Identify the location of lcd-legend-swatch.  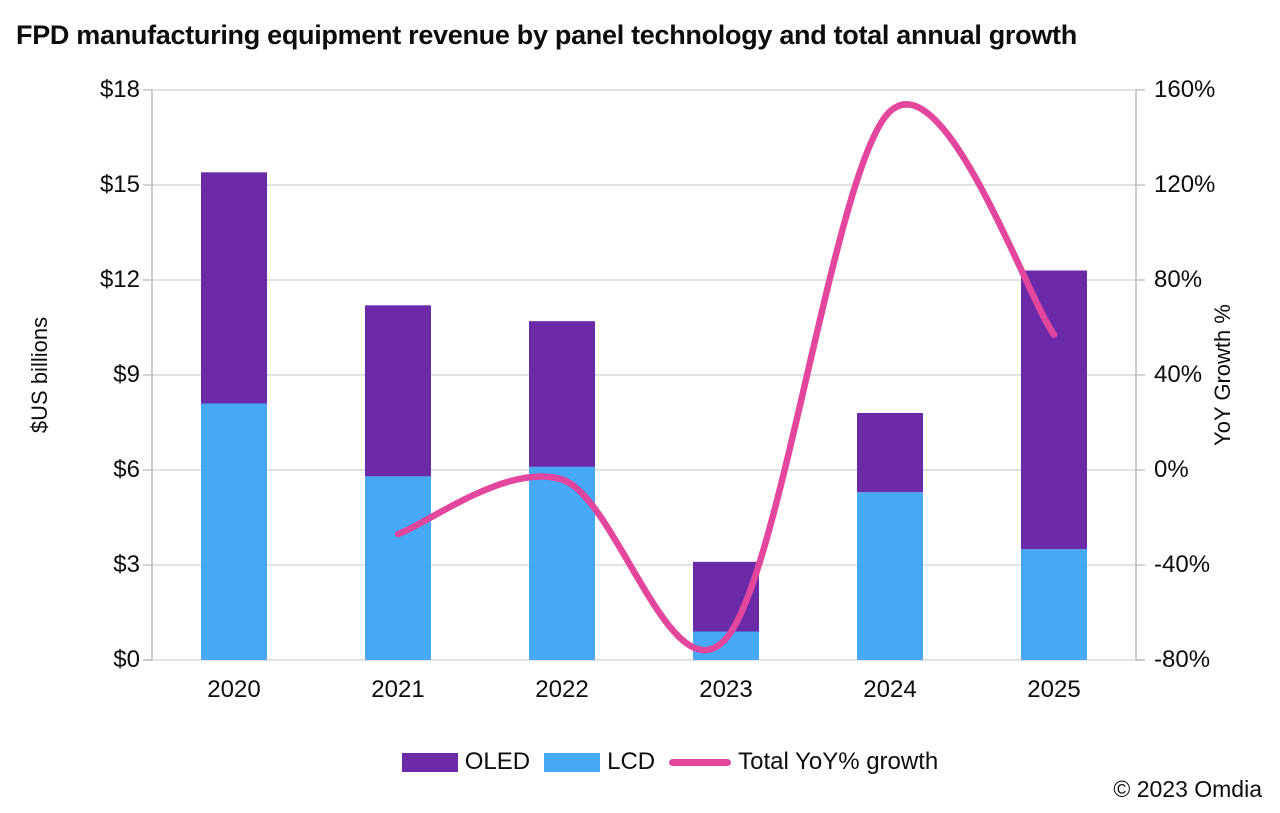
(572, 762).